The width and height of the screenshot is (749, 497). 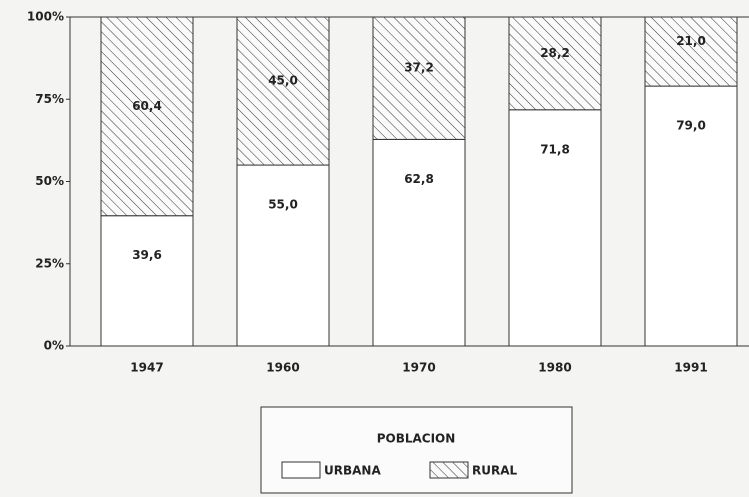 What do you see at coordinates (283, 81) in the screenshot?
I see `value-label: 45,0` at bounding box center [283, 81].